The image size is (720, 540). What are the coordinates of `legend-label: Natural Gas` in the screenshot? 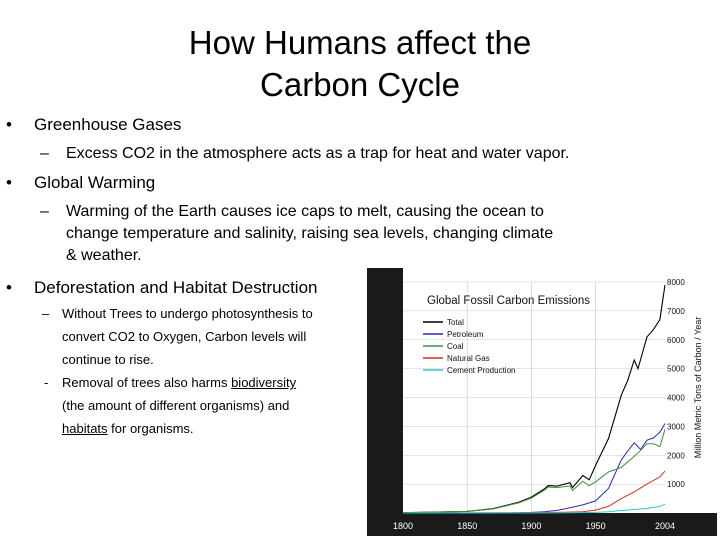 It's located at (468, 358).